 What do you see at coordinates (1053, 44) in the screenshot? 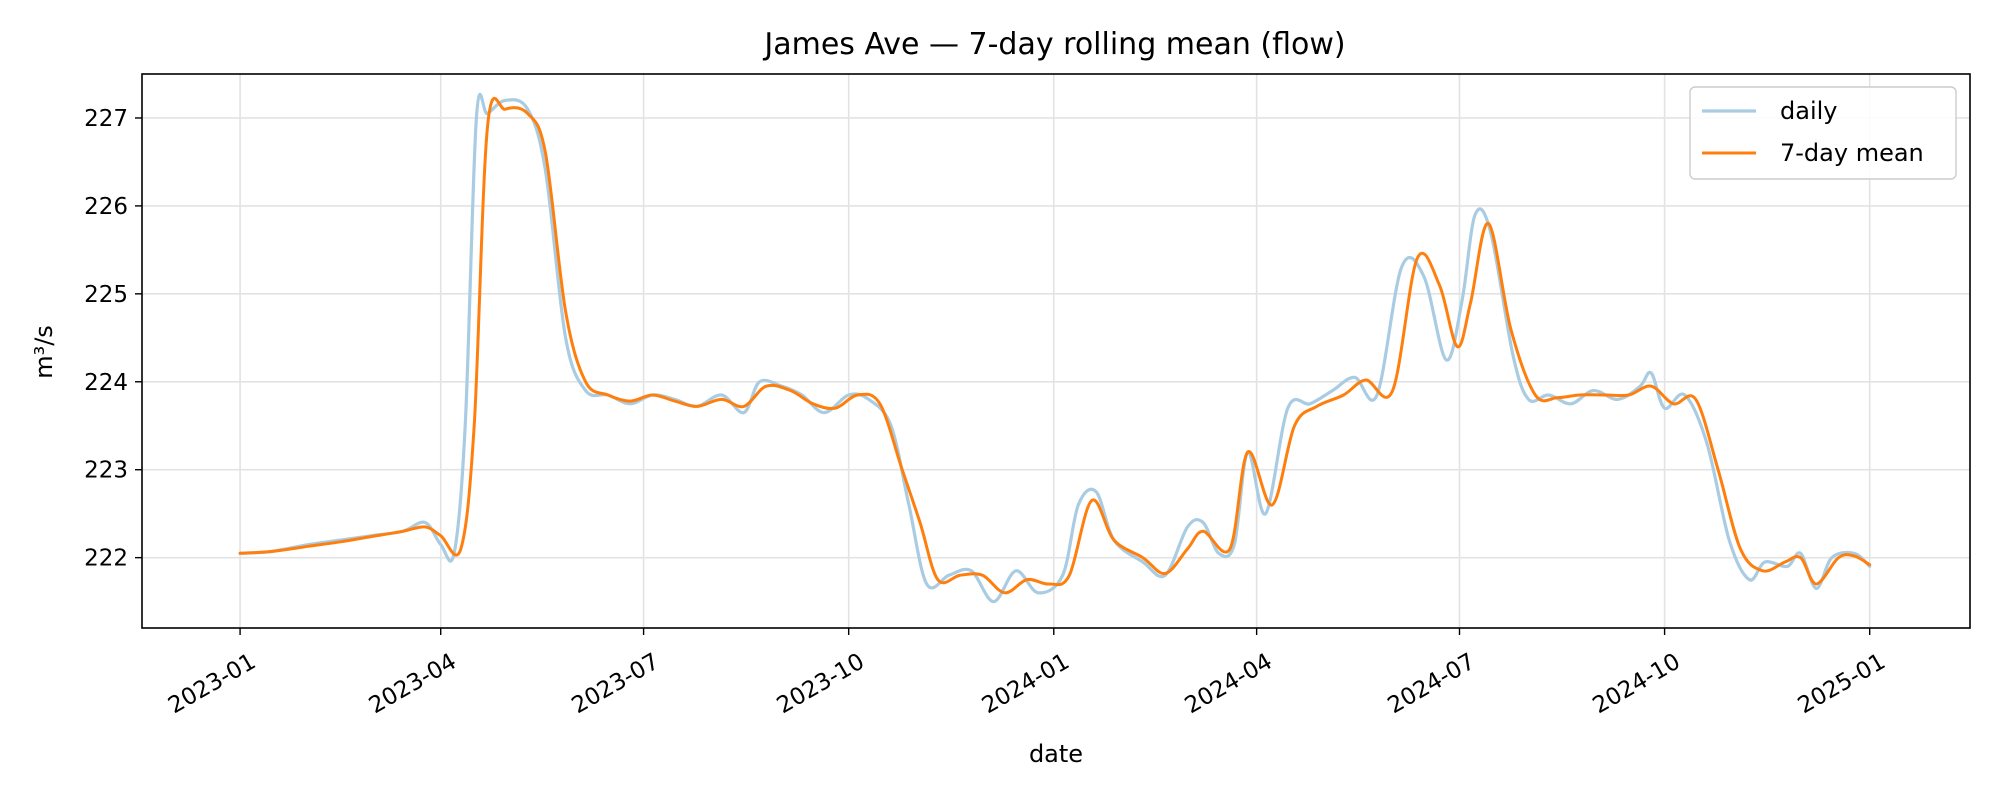
I see `chart-title: James Ave — 7-day rolling mean (flow)` at bounding box center [1053, 44].